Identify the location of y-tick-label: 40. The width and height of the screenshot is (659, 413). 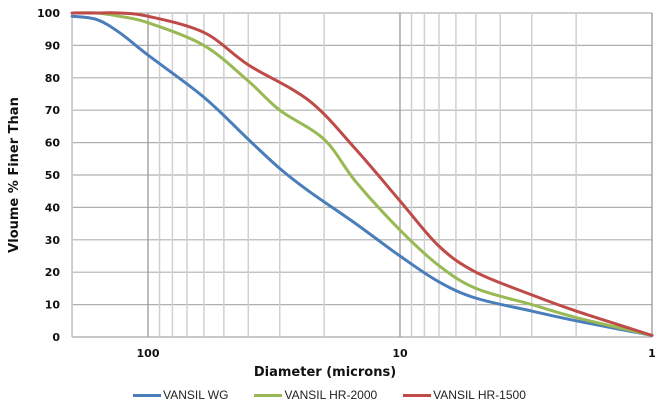
(53, 207).